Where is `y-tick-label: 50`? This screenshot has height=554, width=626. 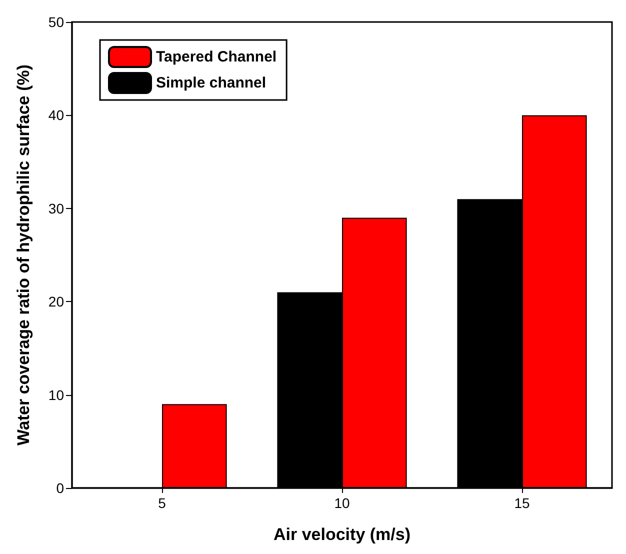 y-tick-label: 50 is located at coordinates (56, 22).